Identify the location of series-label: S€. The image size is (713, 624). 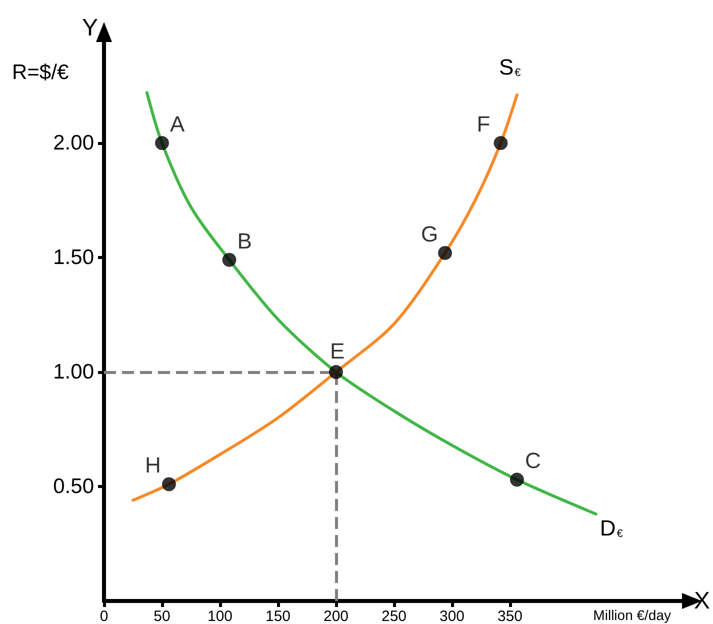
(509, 67).